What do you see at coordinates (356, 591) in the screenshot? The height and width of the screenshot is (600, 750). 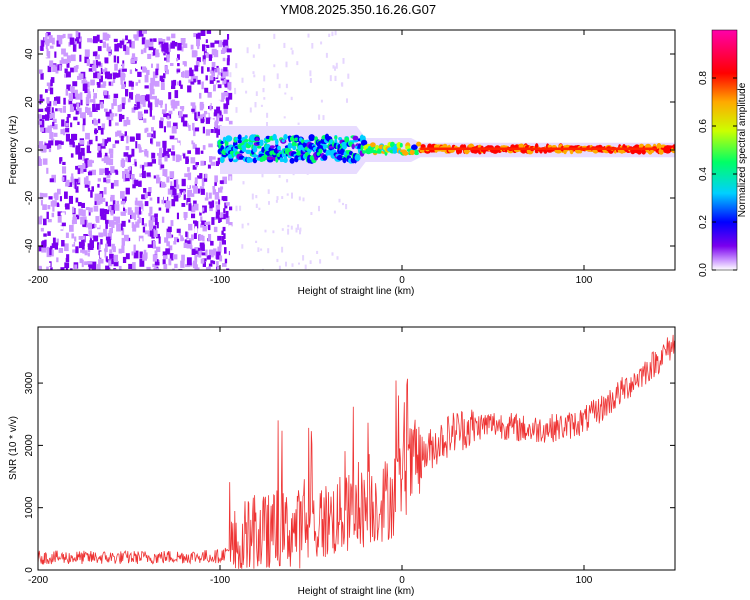 I see `snr-xlabel: Height of straight line (km)` at bounding box center [356, 591].